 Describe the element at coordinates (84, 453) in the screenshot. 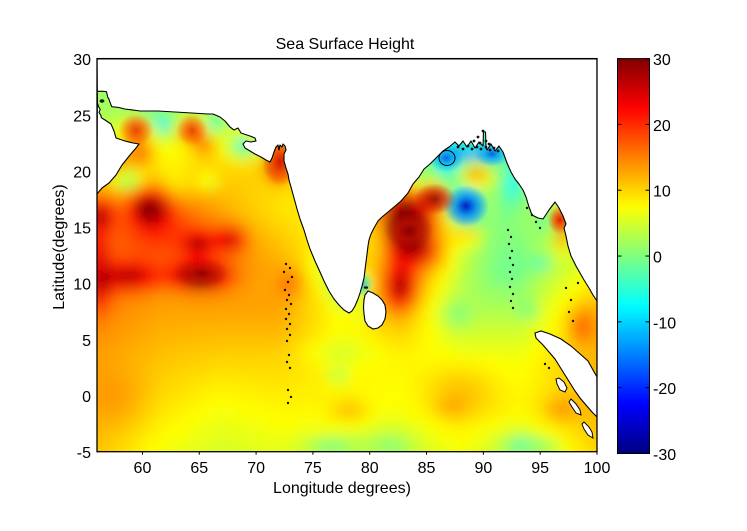

I see `svg-text: -5` at that location.